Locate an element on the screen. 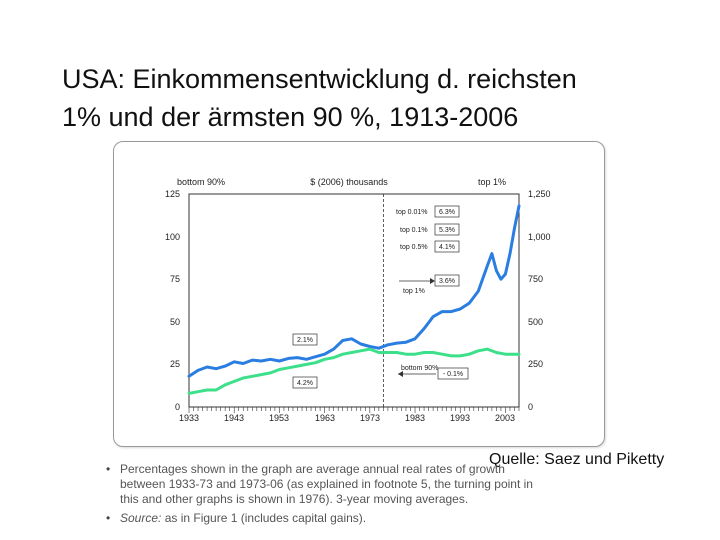 This screenshot has height=540, width=720. left-tick-label: 125 is located at coordinates (172, 194).